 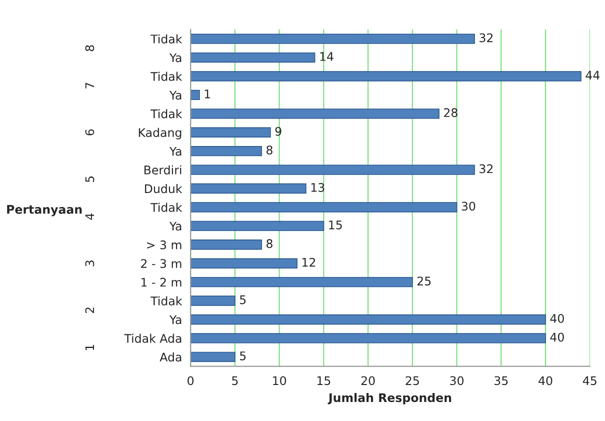 What do you see at coordinates (44, 210) in the screenshot?
I see `y-axis-title: Pertanyaan` at bounding box center [44, 210].